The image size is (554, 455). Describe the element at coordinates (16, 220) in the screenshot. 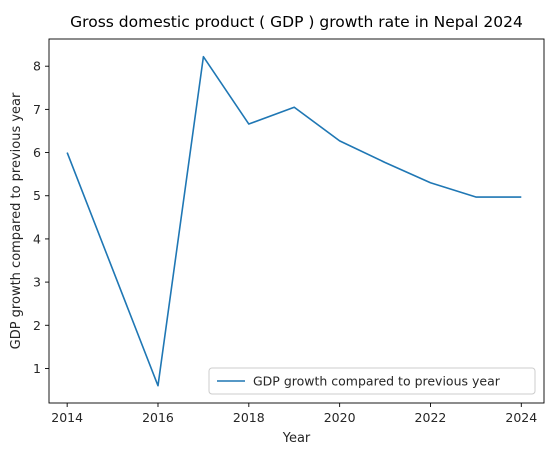

I see `y-axis-label: GDP growth compared to previous year` at that location.